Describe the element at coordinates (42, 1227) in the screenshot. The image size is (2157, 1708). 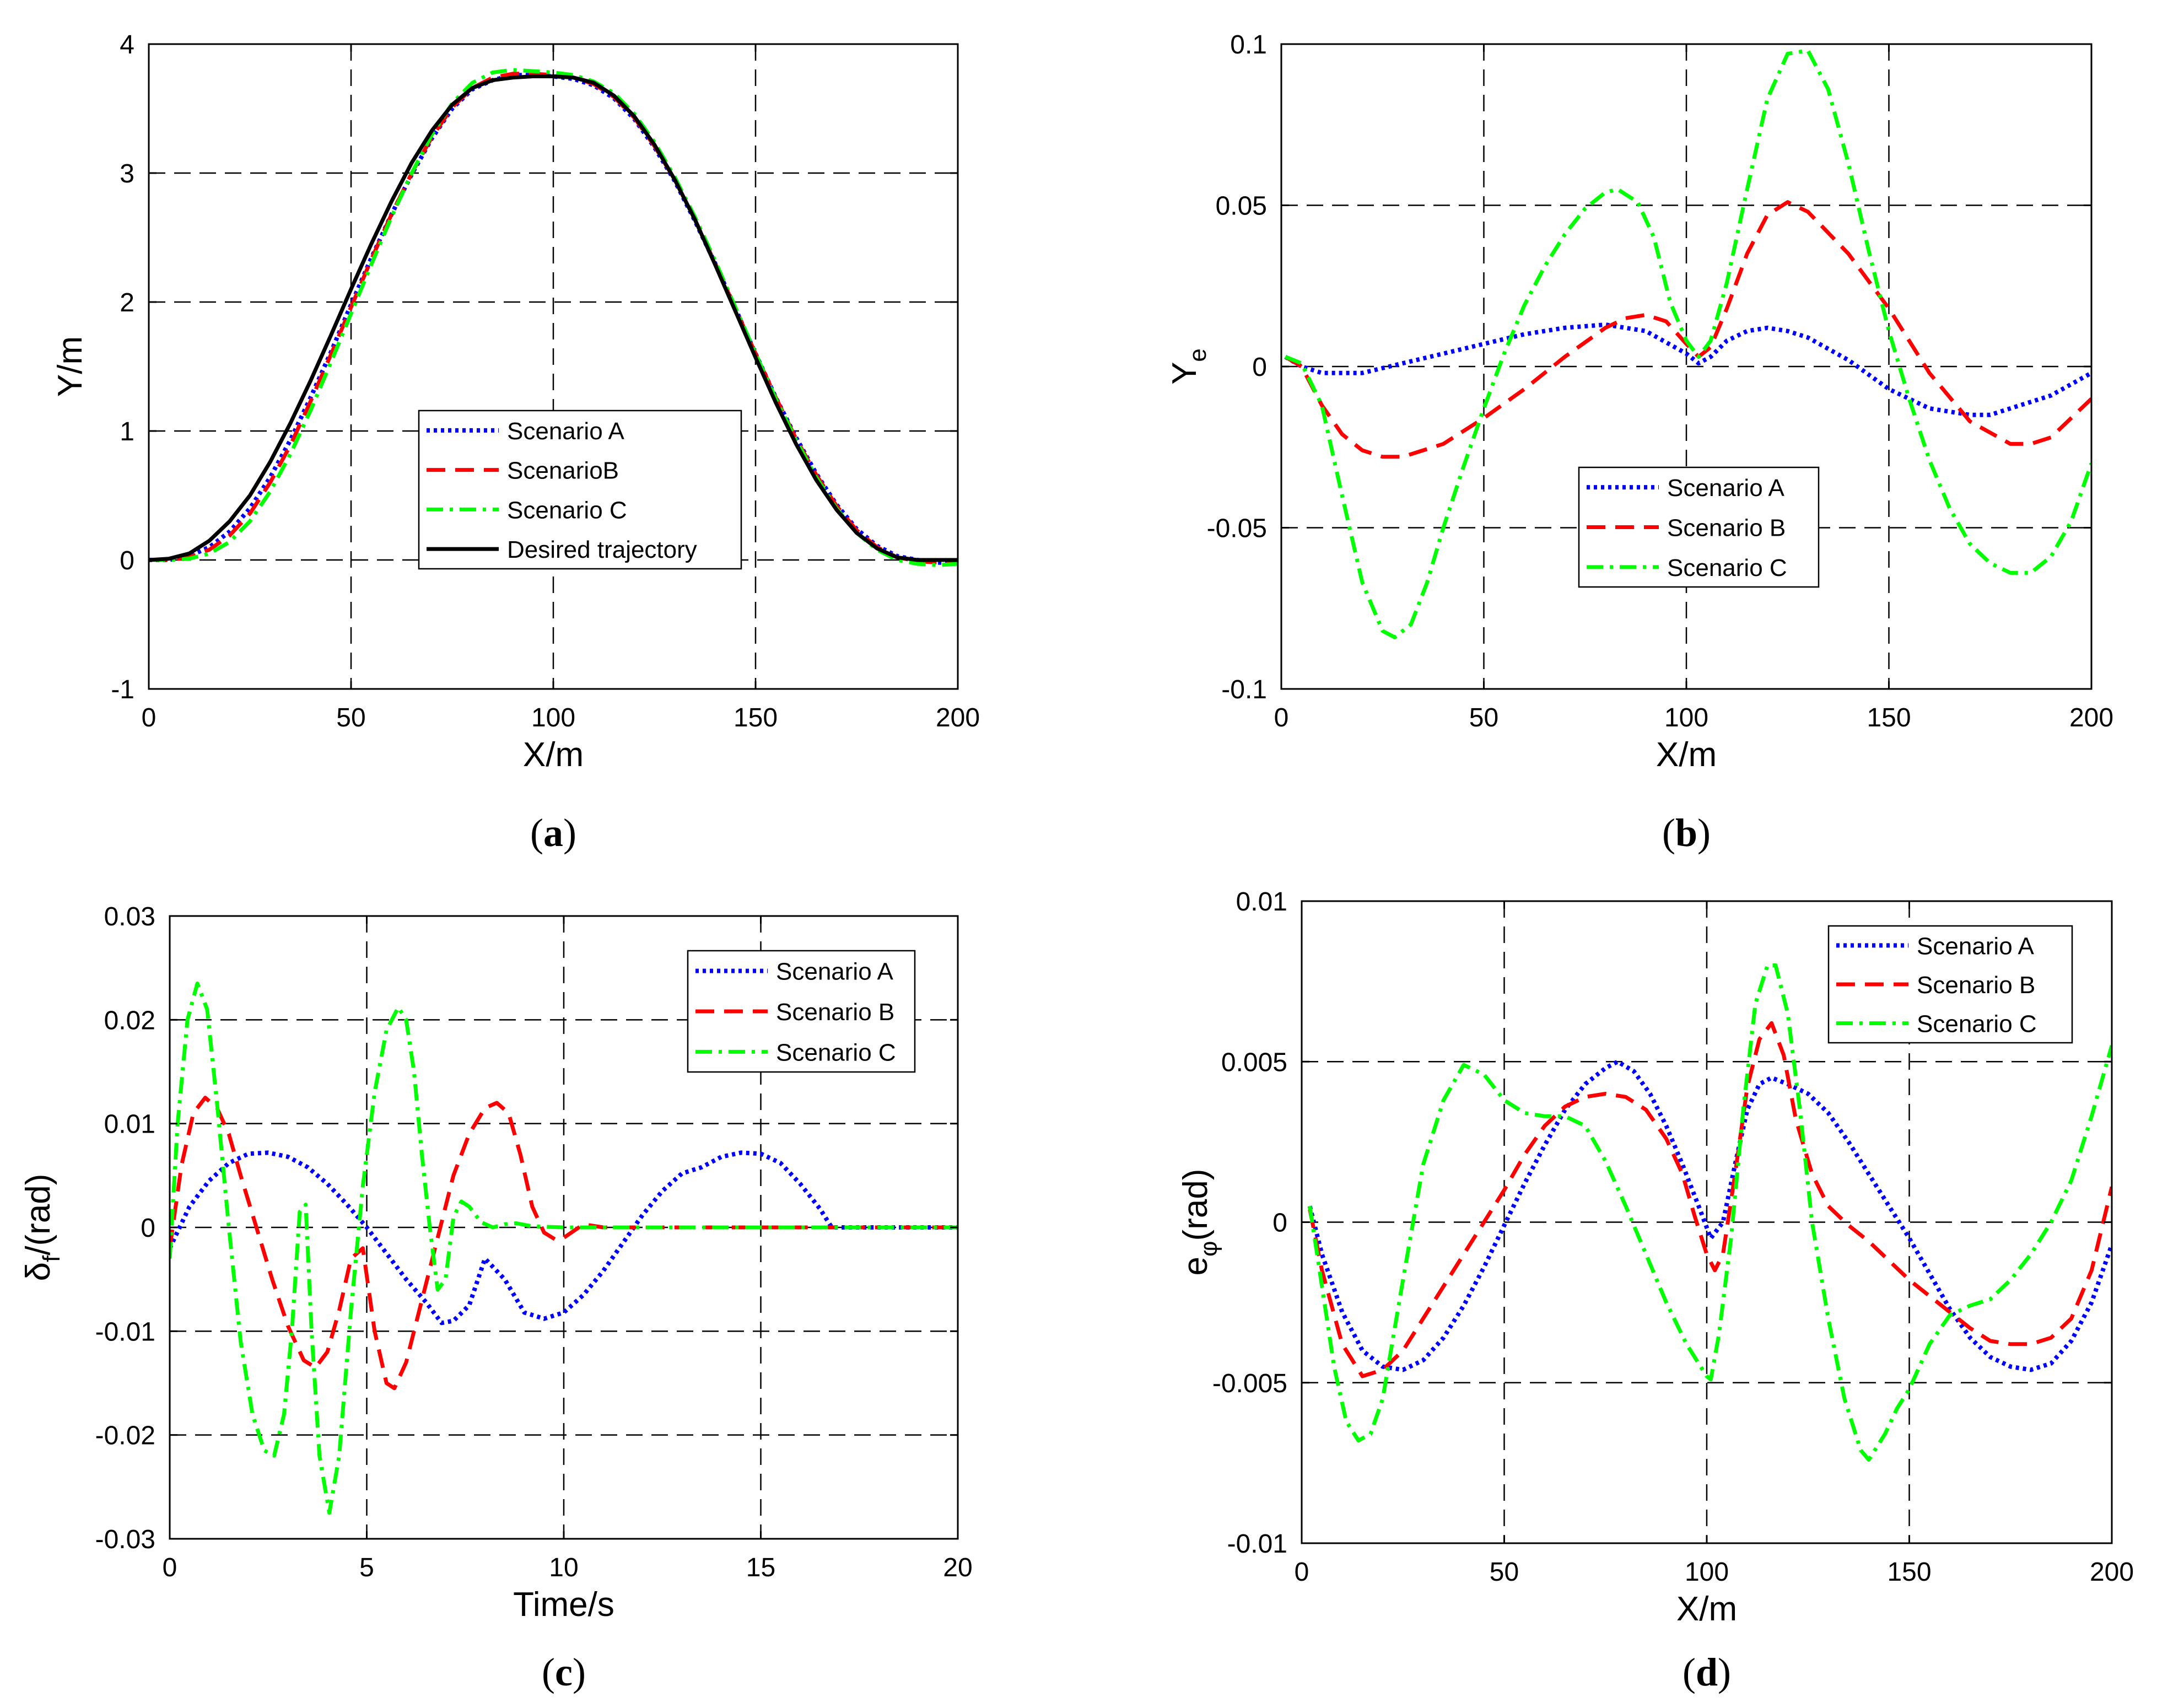
I see `y-axis-label: δf/(rad)` at that location.